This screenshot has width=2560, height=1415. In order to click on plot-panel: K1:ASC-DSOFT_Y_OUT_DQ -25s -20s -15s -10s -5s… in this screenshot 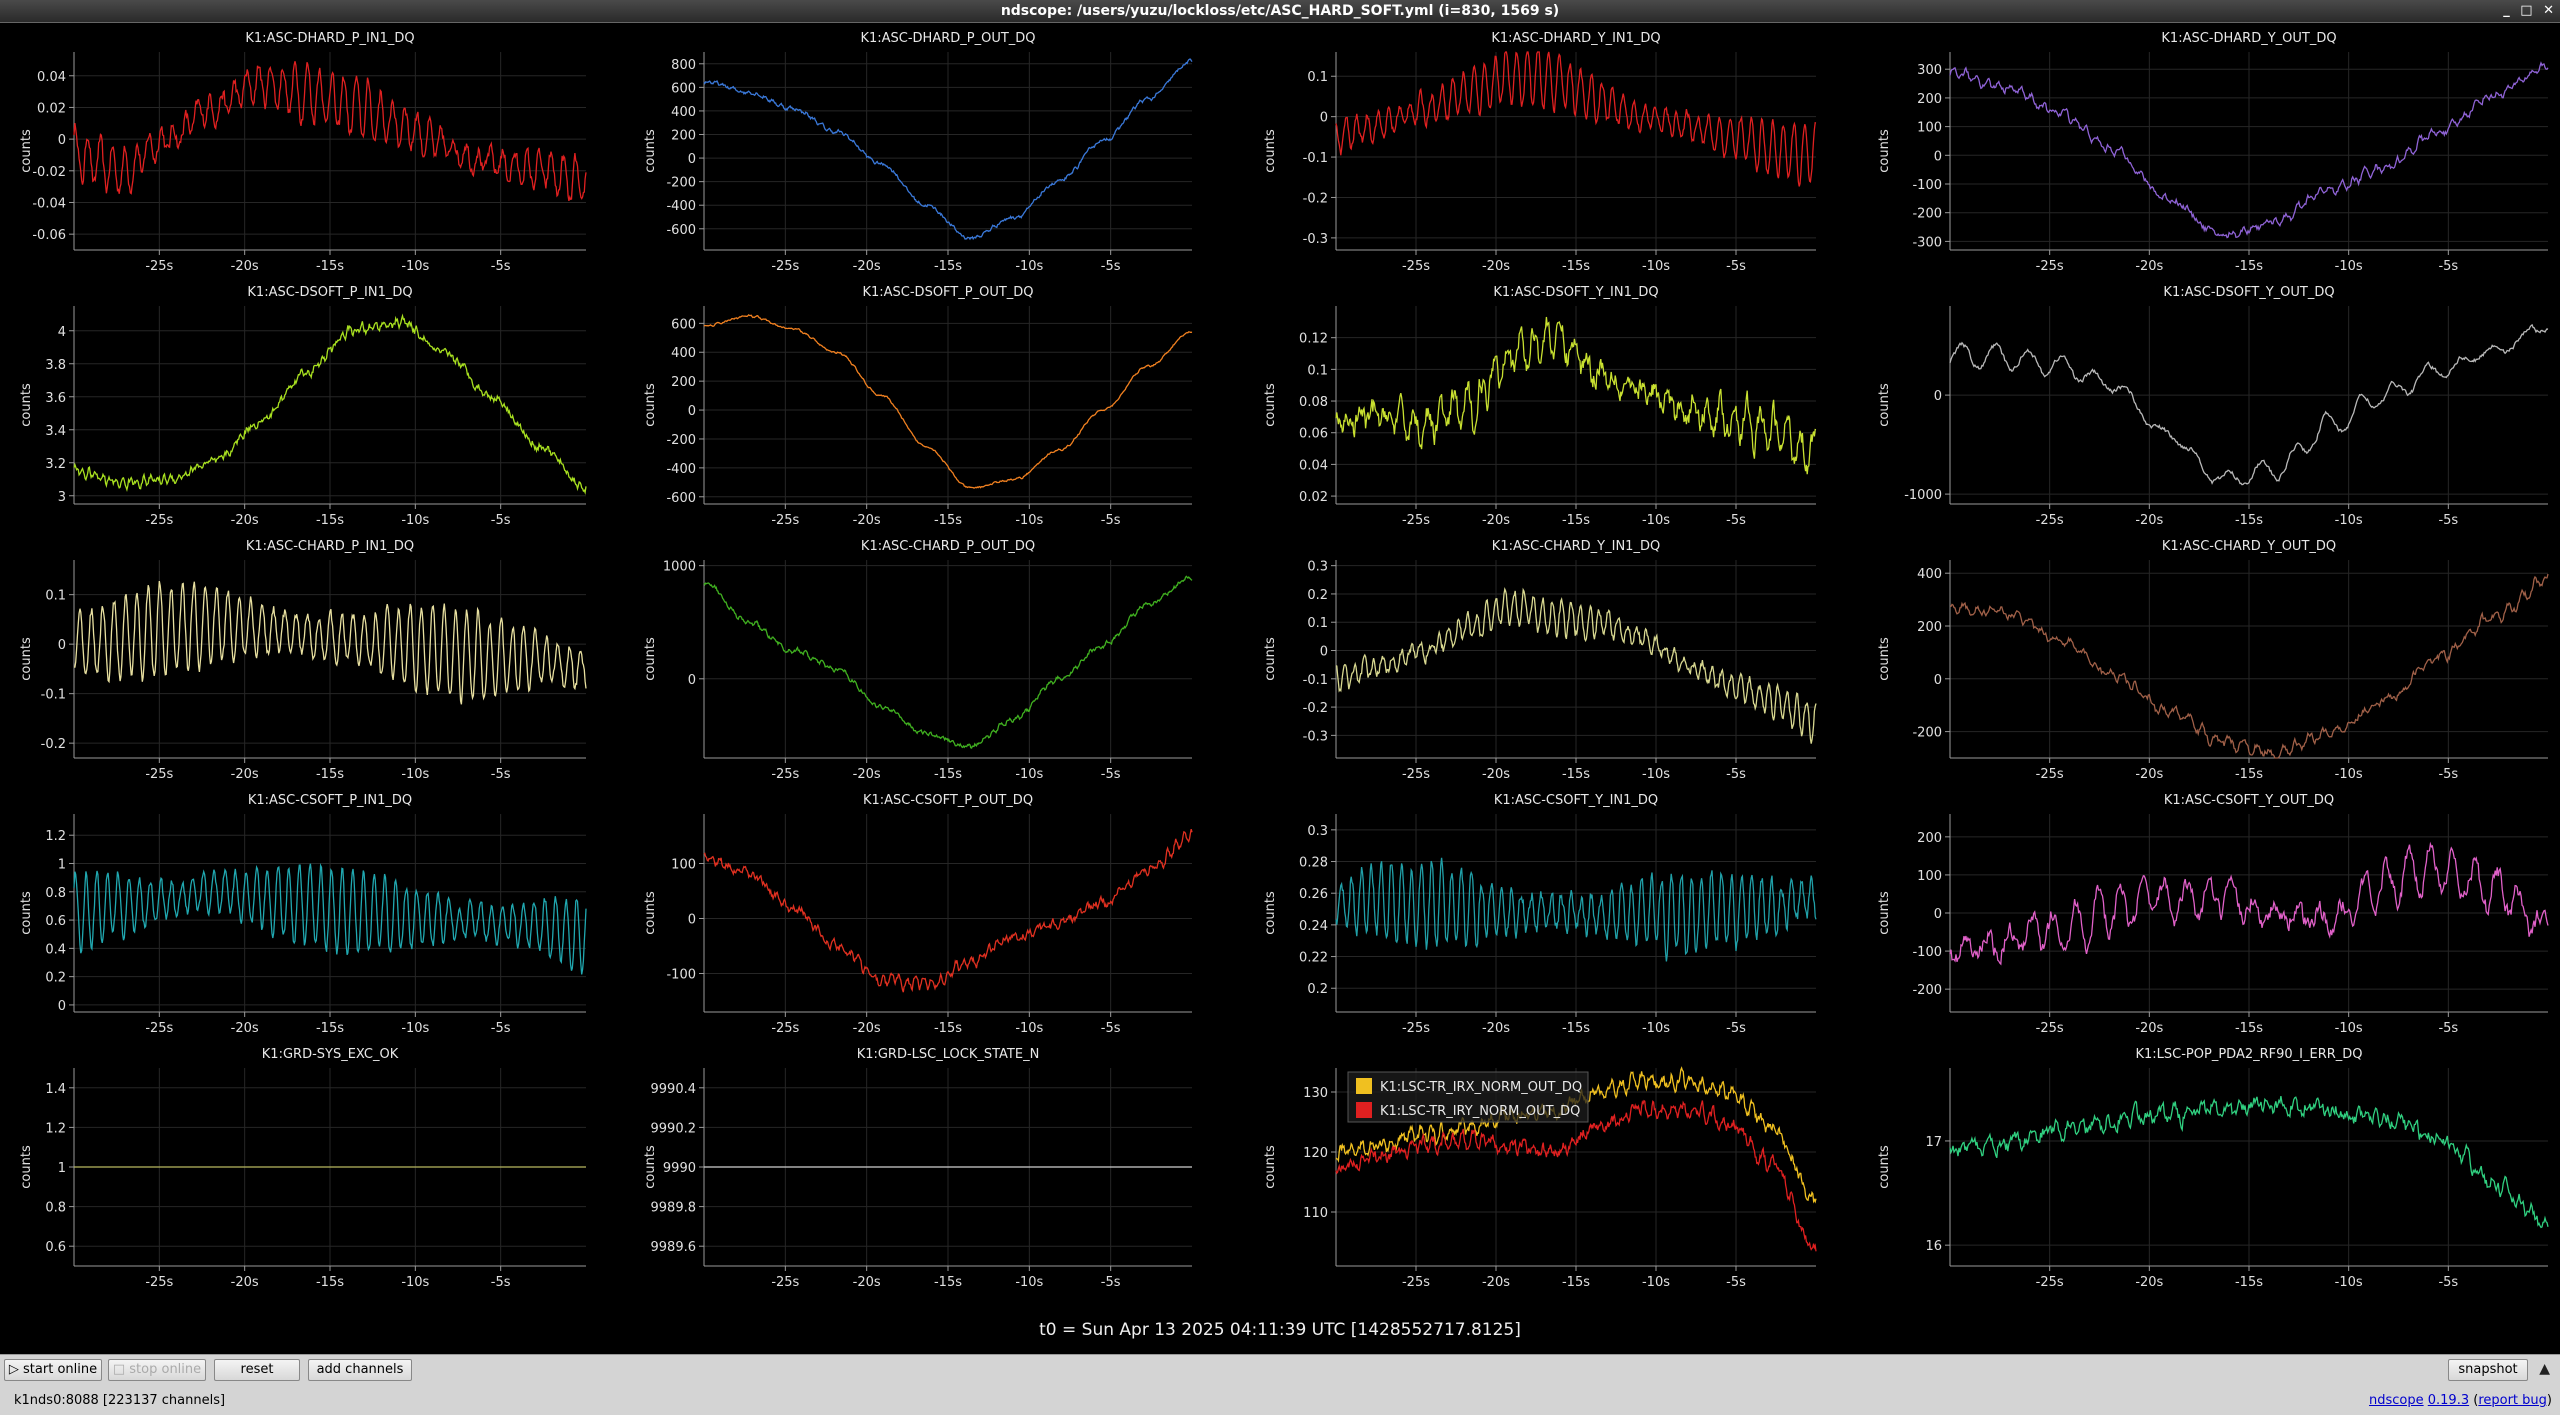, I will do `click(2213, 406)`.